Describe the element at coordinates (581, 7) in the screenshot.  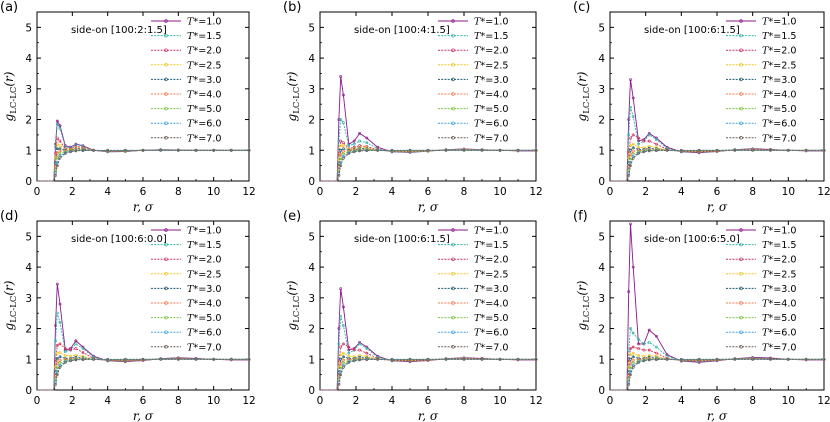
I see `panel-label: (c)` at that location.